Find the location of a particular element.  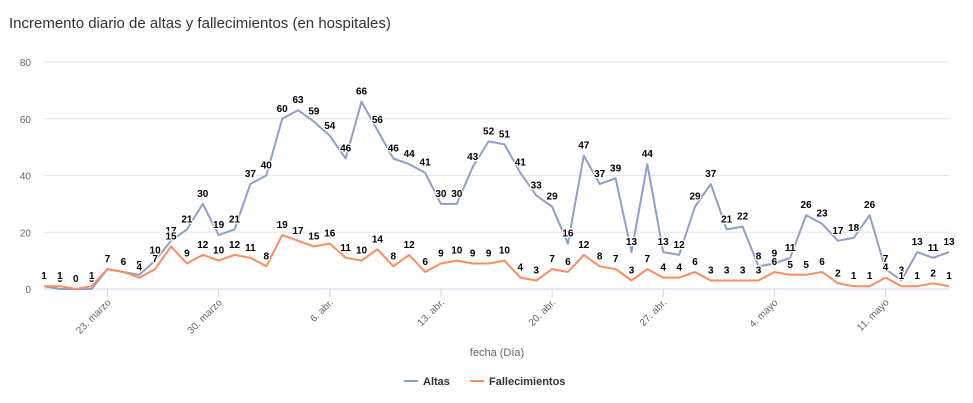

x-tick-label: 6. abr. is located at coordinates (321, 310).